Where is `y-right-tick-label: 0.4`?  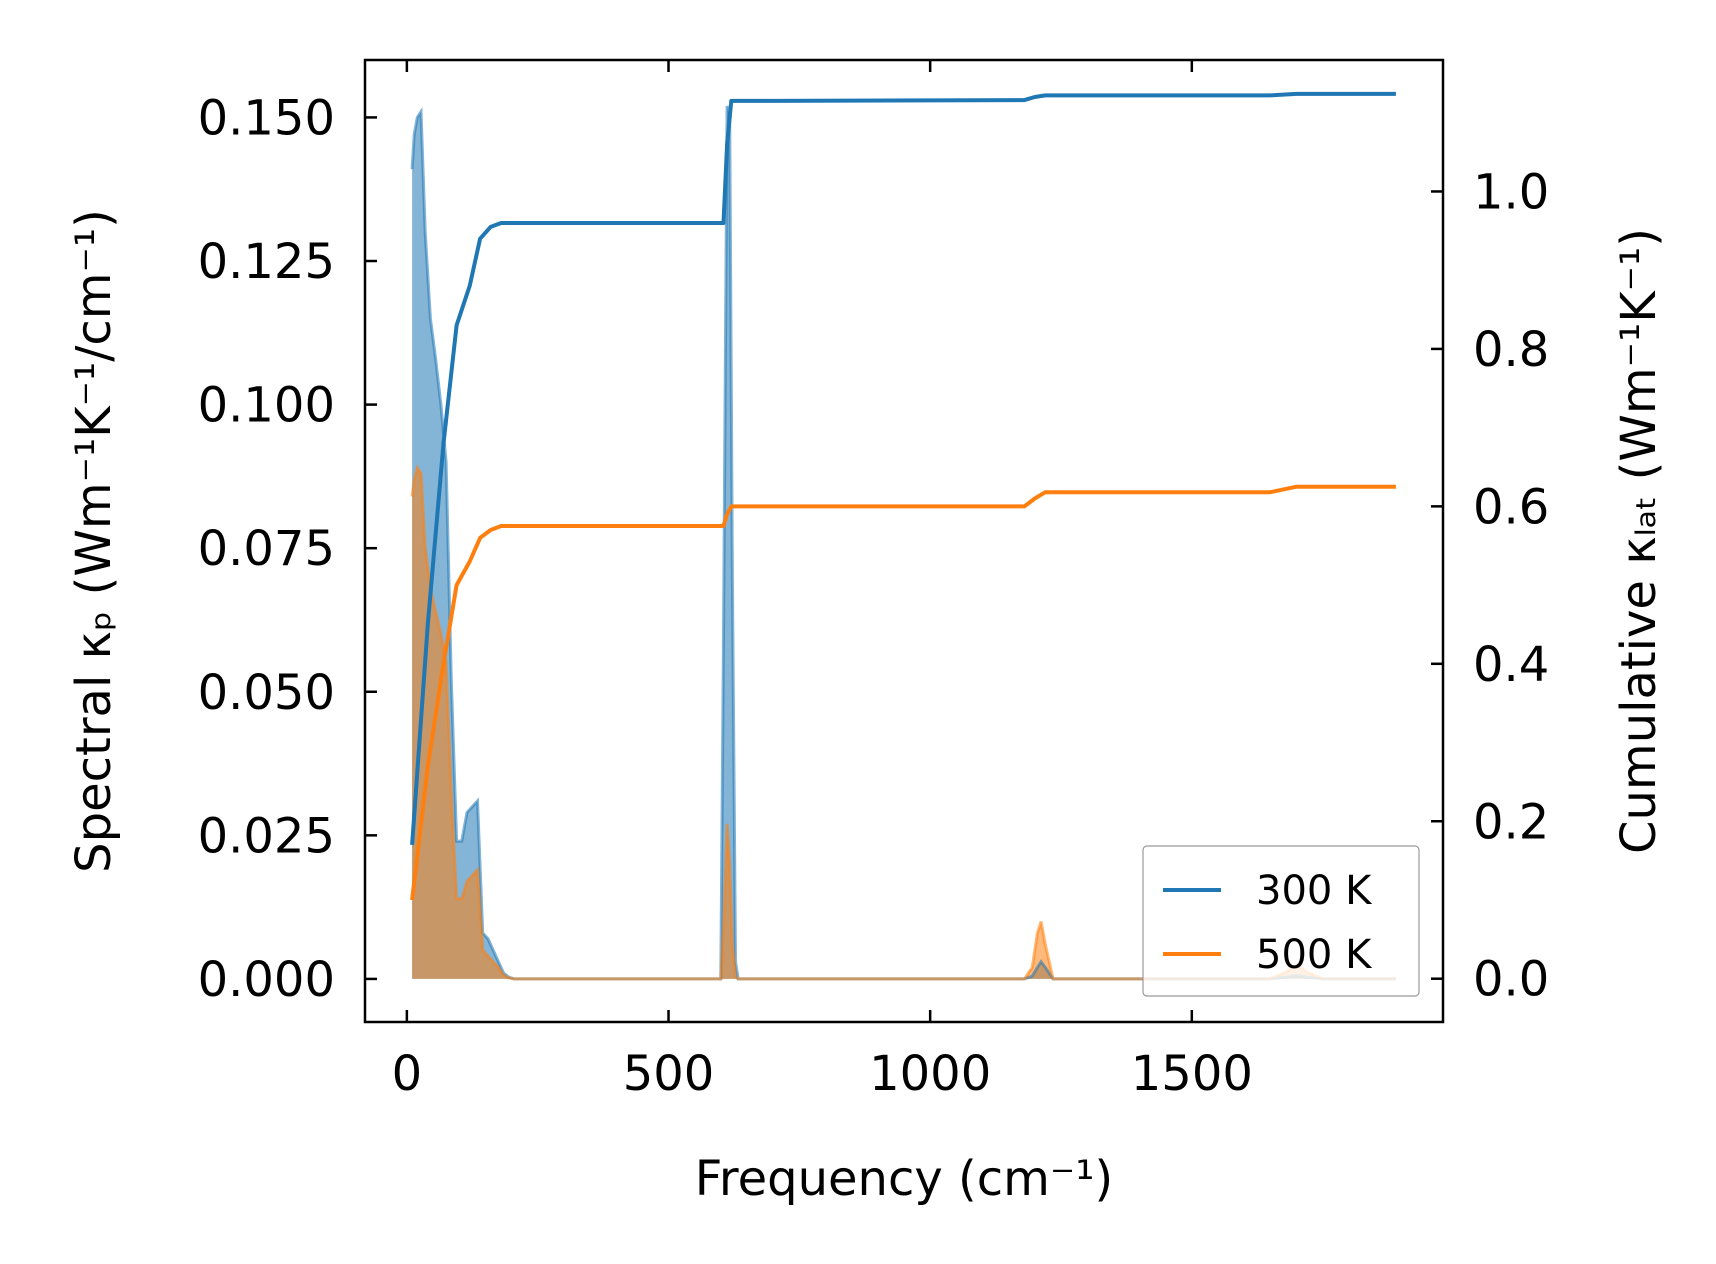 y-right-tick-label: 0.4 is located at coordinates (1511, 665).